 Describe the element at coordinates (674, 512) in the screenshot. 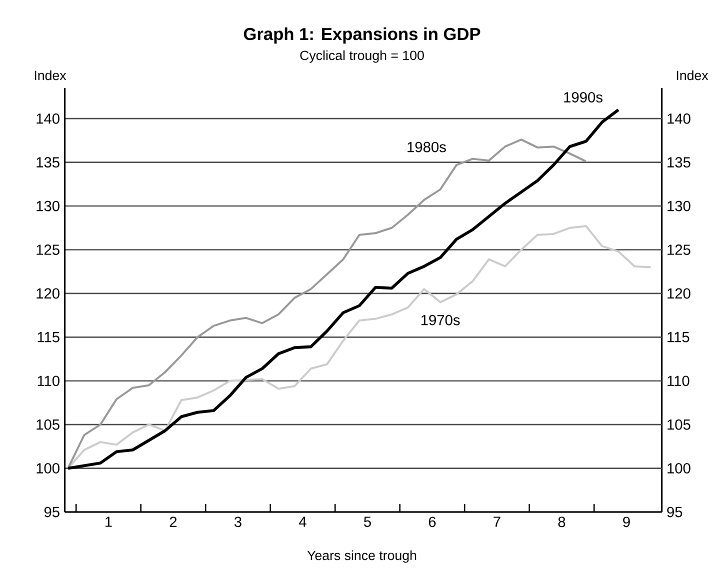

I see `y2-tick-label: 95` at that location.